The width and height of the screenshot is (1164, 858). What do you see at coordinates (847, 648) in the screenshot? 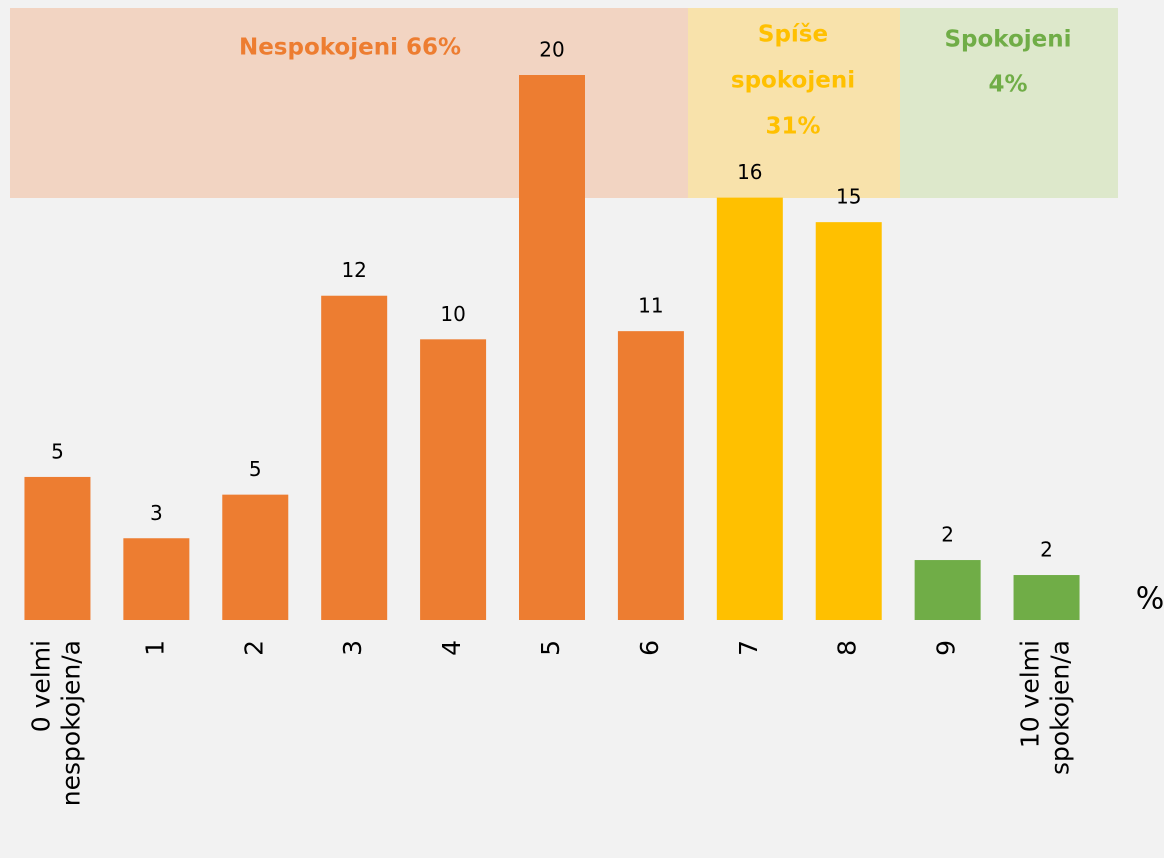
I see `x-tick-label: 8` at bounding box center [847, 648].